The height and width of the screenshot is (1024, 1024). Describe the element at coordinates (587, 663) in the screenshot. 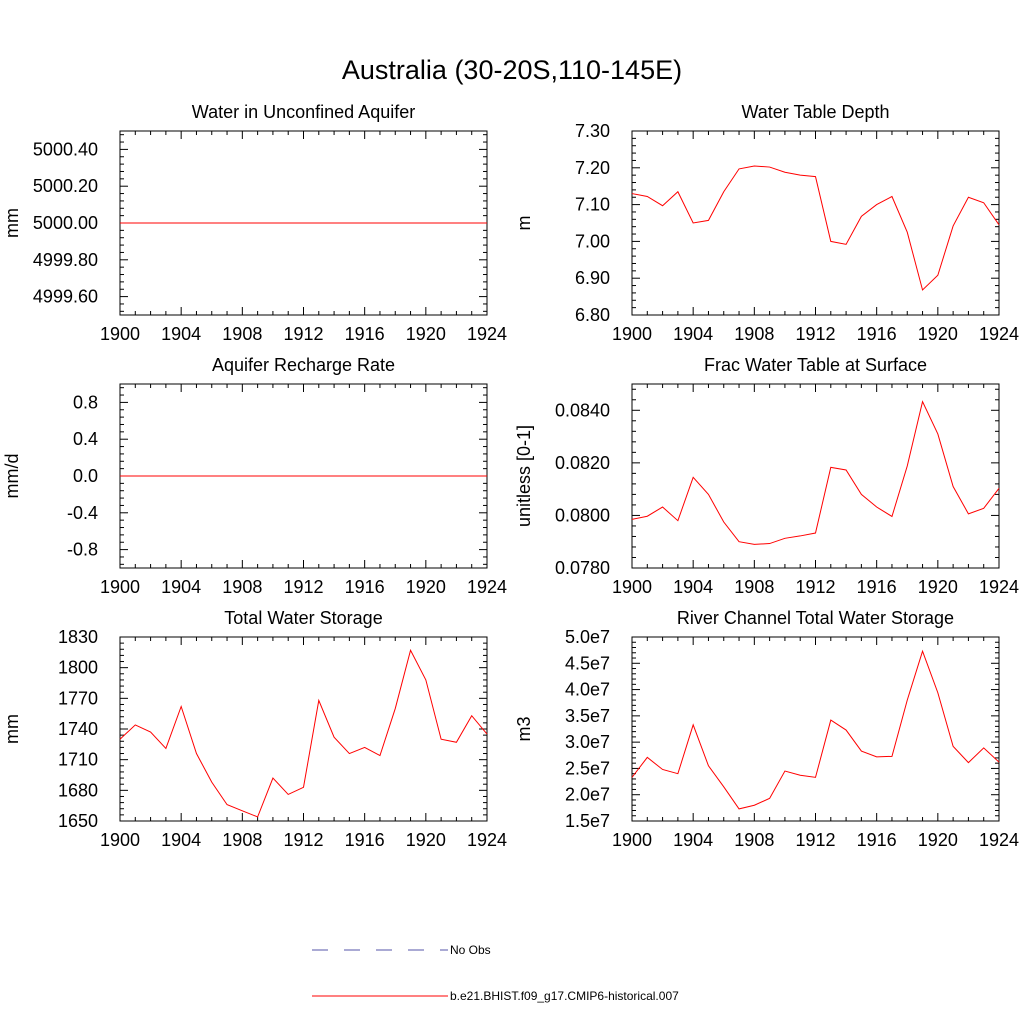

I see `y-tick-label: 4.5e7` at that location.